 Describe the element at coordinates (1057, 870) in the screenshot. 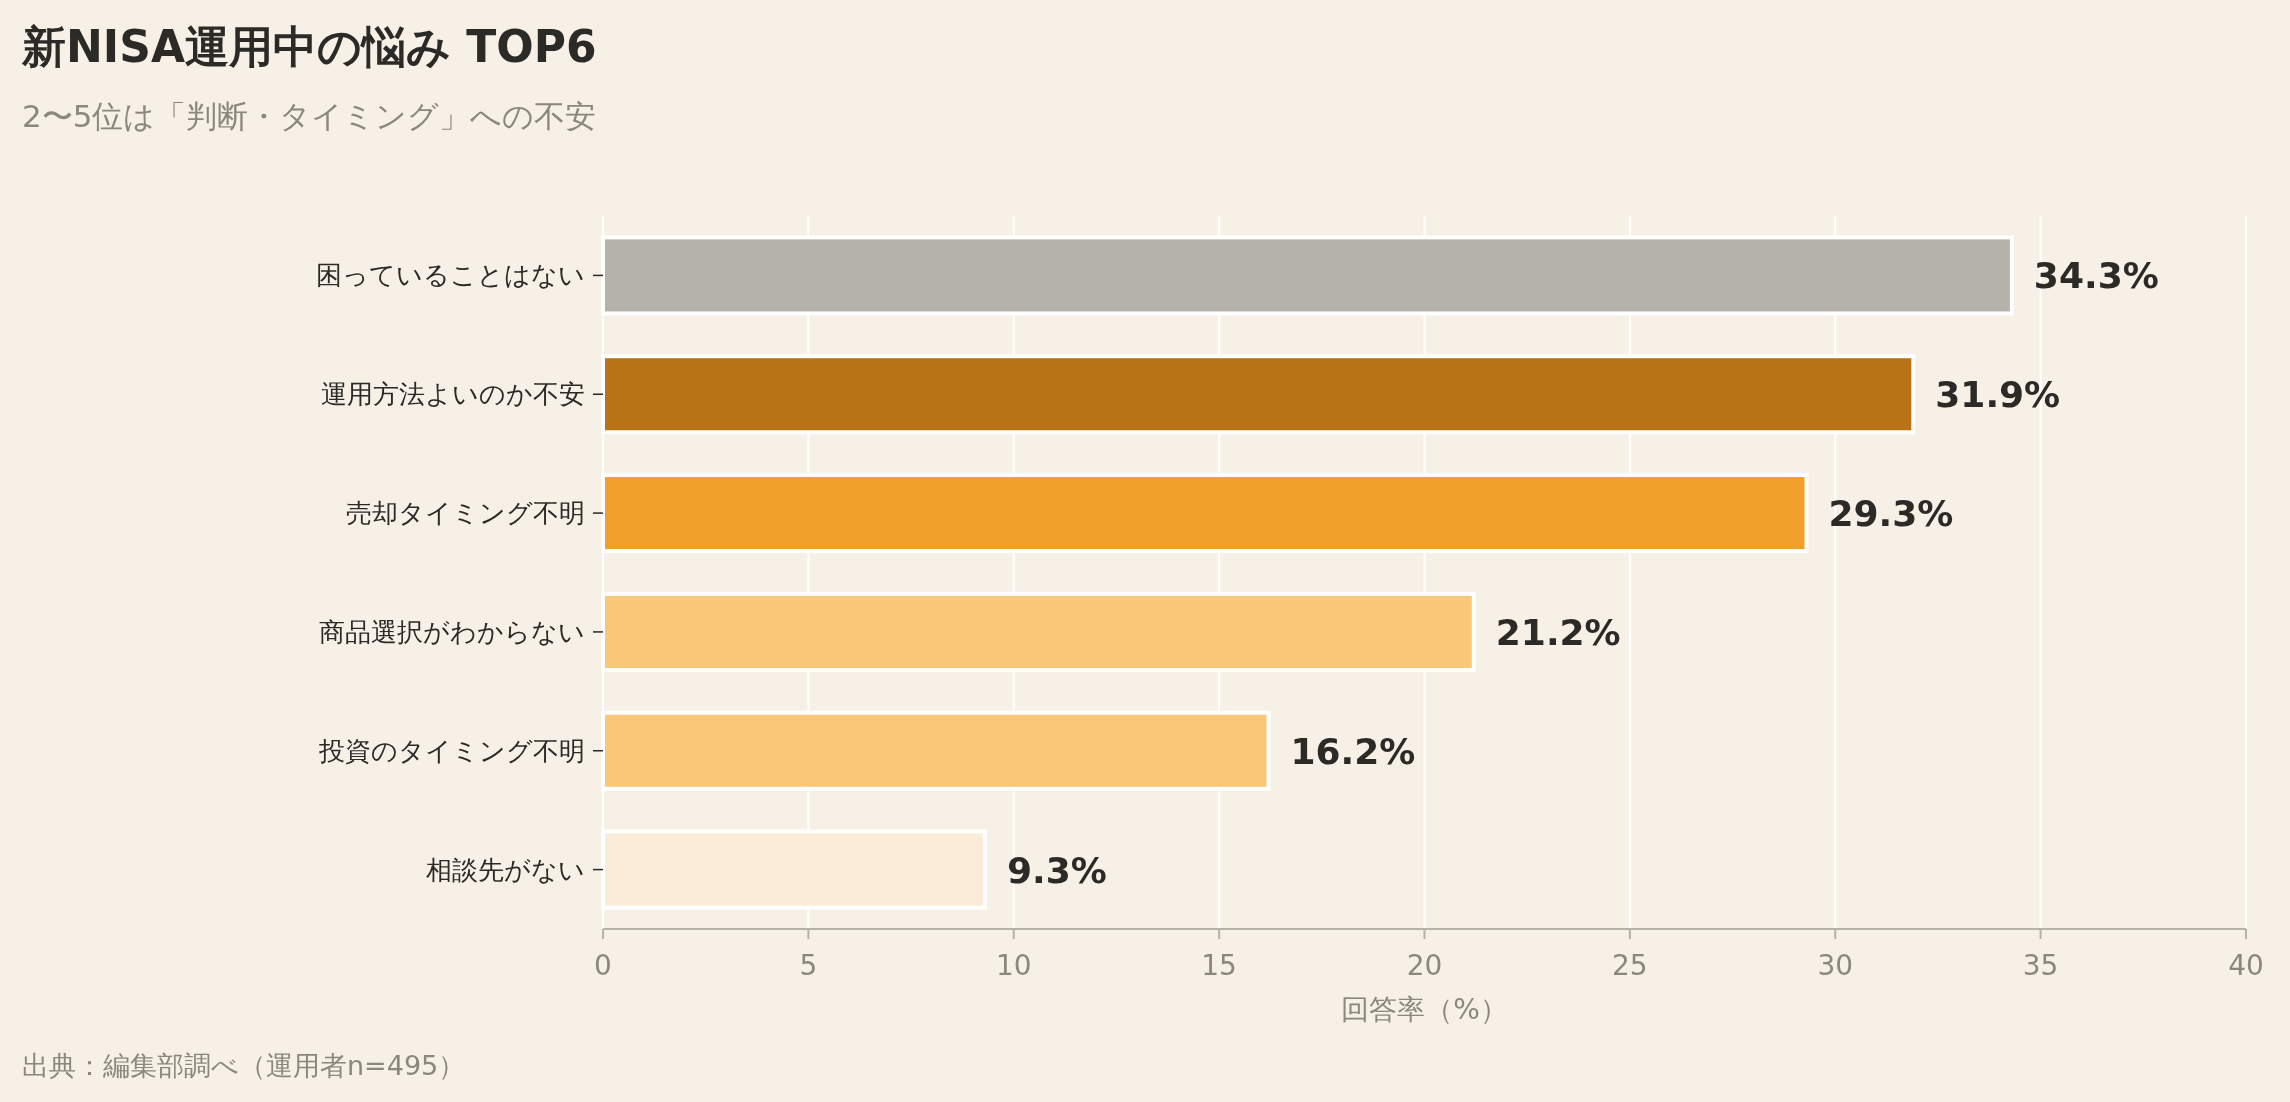

I see `data-label: 9.3%` at that location.